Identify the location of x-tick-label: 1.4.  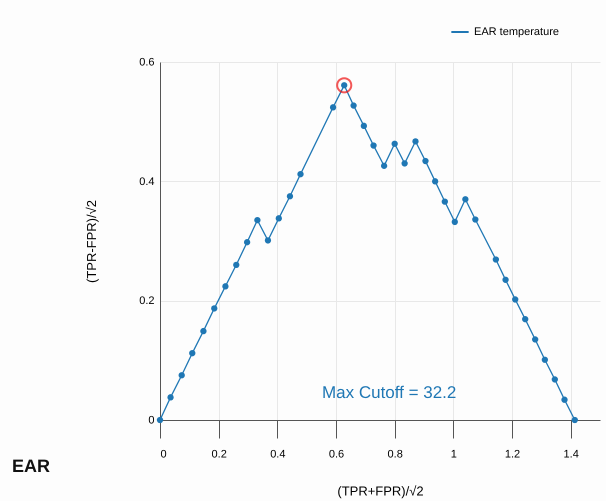
(571, 454).